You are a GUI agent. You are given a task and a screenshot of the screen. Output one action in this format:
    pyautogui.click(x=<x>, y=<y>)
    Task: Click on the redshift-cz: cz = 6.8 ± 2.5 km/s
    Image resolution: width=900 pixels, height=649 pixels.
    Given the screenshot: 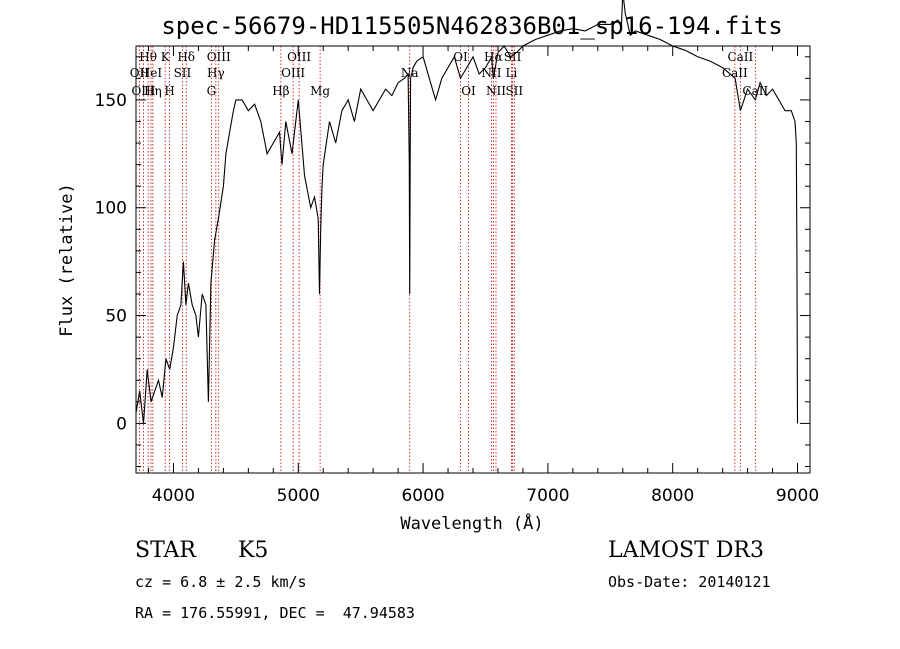 What is the action you would take?
    pyautogui.click(x=221, y=582)
    